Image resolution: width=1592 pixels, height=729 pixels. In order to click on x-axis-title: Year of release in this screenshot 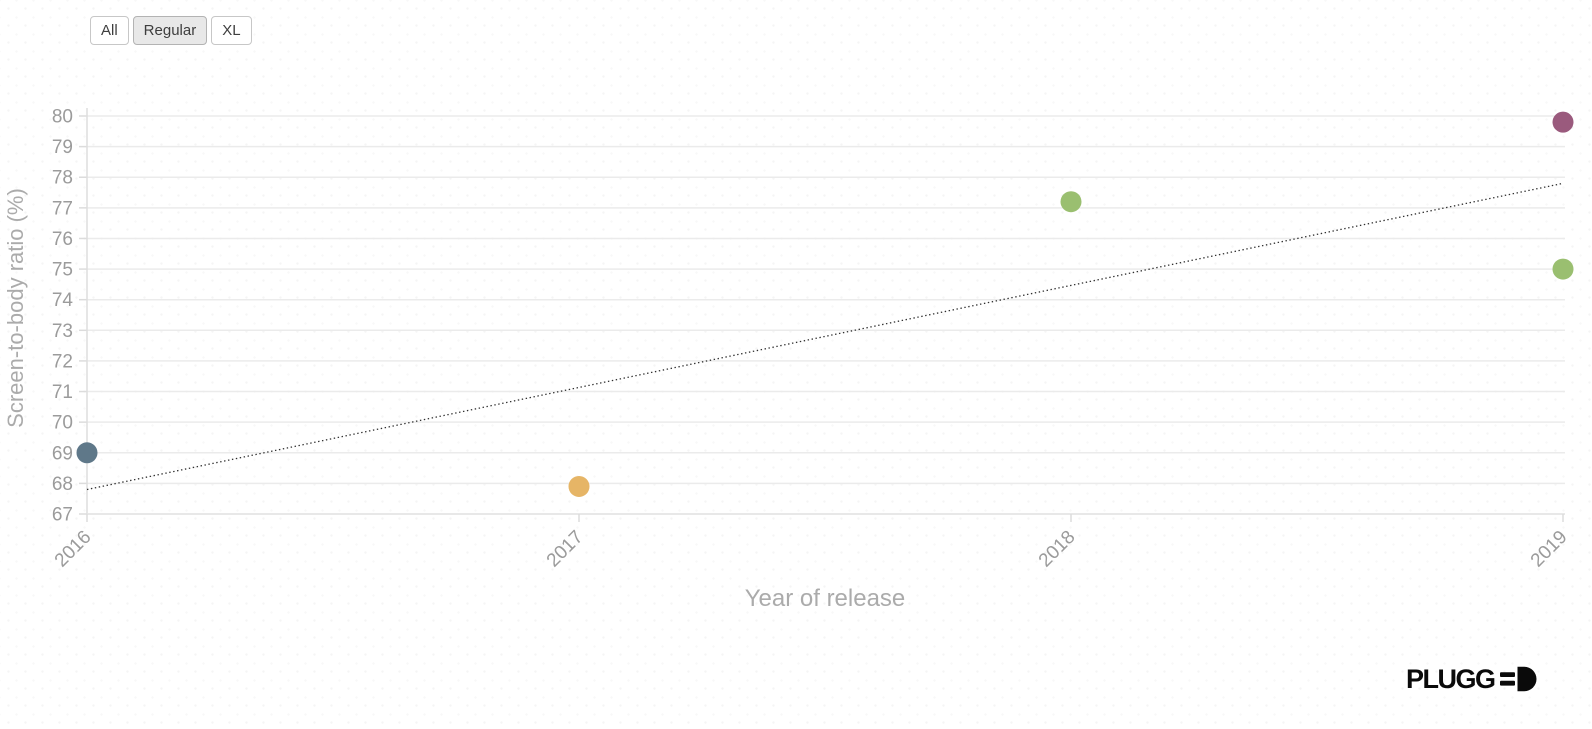, I will do `click(825, 598)`.